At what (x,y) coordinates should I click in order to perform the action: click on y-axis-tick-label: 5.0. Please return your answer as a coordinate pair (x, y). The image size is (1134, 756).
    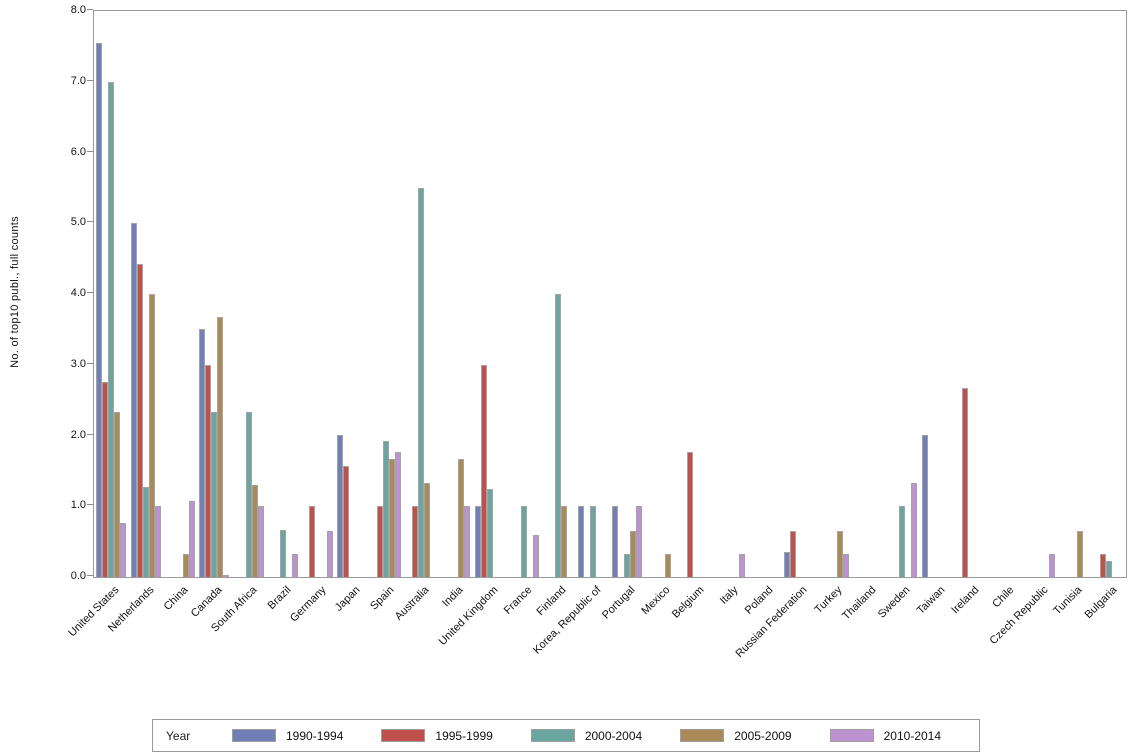
    Looking at the image, I should click on (78, 222).